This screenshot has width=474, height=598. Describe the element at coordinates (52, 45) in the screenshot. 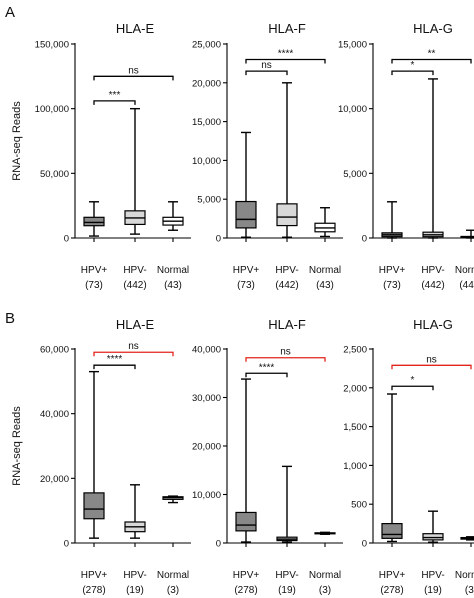

I see `y-tick-label: 150,000` at that location.